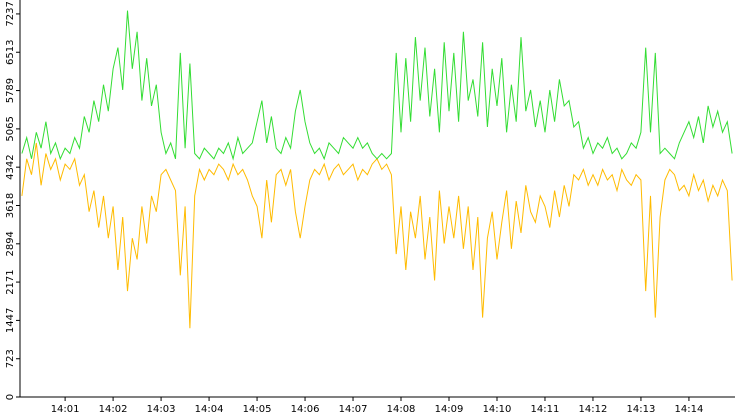  What do you see at coordinates (65, 409) in the screenshot?
I see `x-tick-label: 14:01` at bounding box center [65, 409].